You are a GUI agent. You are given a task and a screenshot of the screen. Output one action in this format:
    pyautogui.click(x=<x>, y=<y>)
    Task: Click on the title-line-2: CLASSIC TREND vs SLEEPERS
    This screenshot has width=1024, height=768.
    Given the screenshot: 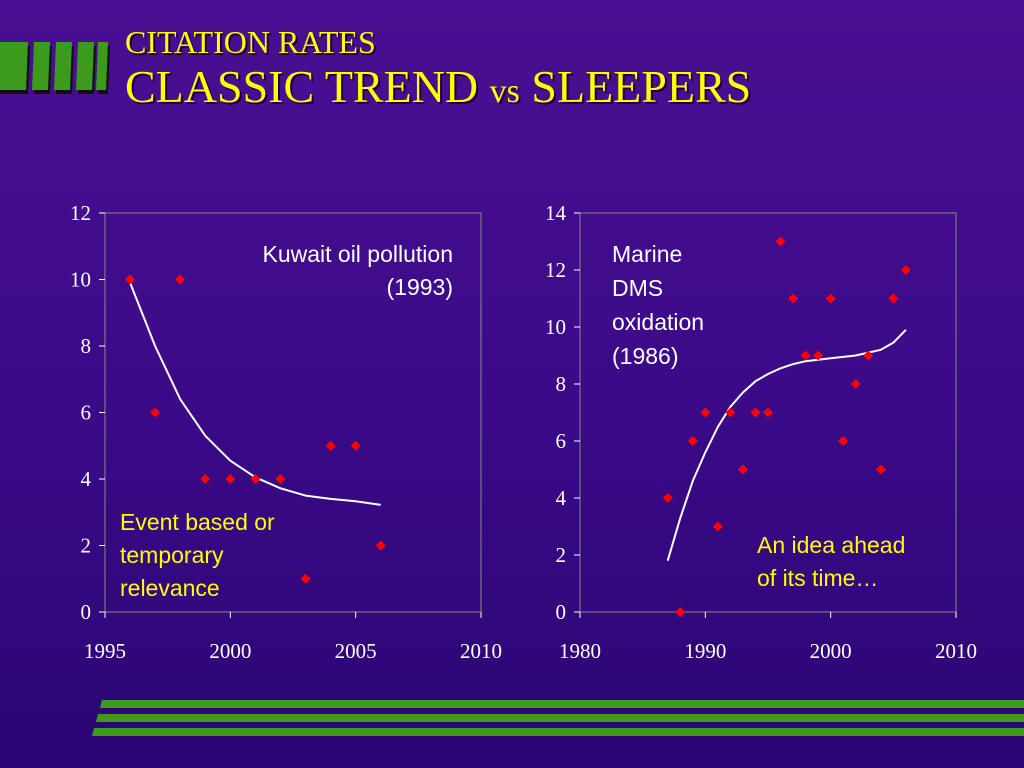 What is the action you would take?
    pyautogui.click(x=438, y=89)
    